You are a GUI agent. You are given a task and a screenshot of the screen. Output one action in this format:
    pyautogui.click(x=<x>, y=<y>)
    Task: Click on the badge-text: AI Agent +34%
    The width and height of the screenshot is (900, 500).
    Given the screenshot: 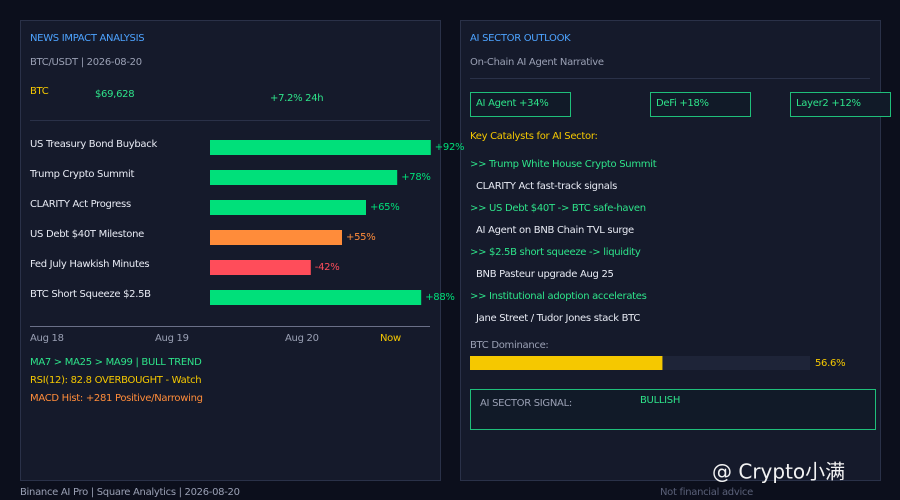 What is the action you would take?
    pyautogui.click(x=512, y=103)
    